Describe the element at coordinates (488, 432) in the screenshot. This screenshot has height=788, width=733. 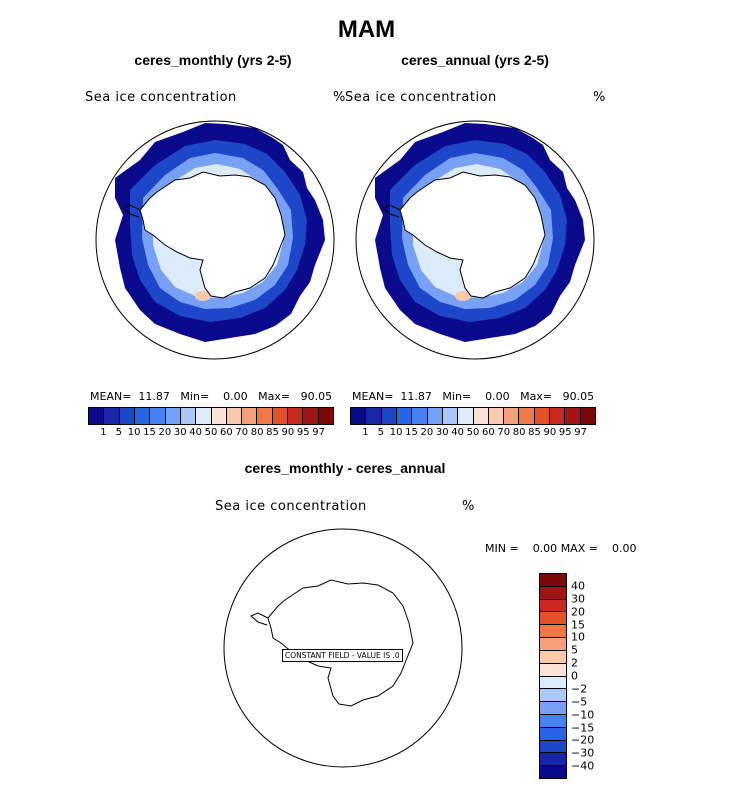
I see `colorbar-tick-label: 60` at that location.